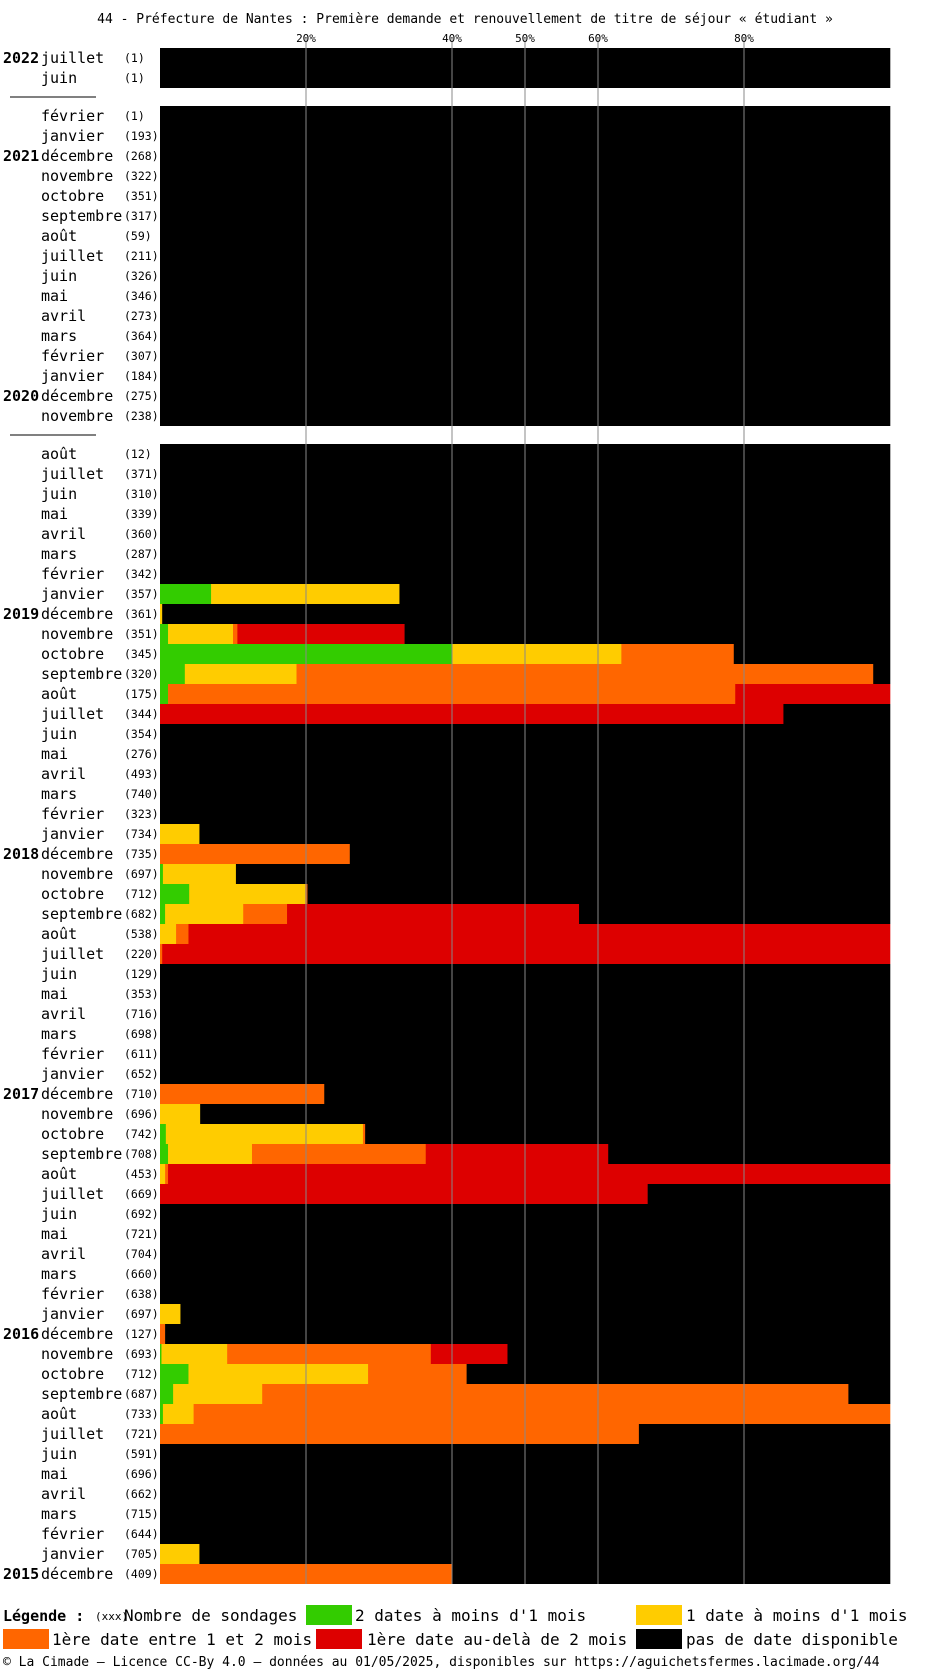  What do you see at coordinates (141, 1574) in the screenshot?
I see `count-label: (409)` at bounding box center [141, 1574].